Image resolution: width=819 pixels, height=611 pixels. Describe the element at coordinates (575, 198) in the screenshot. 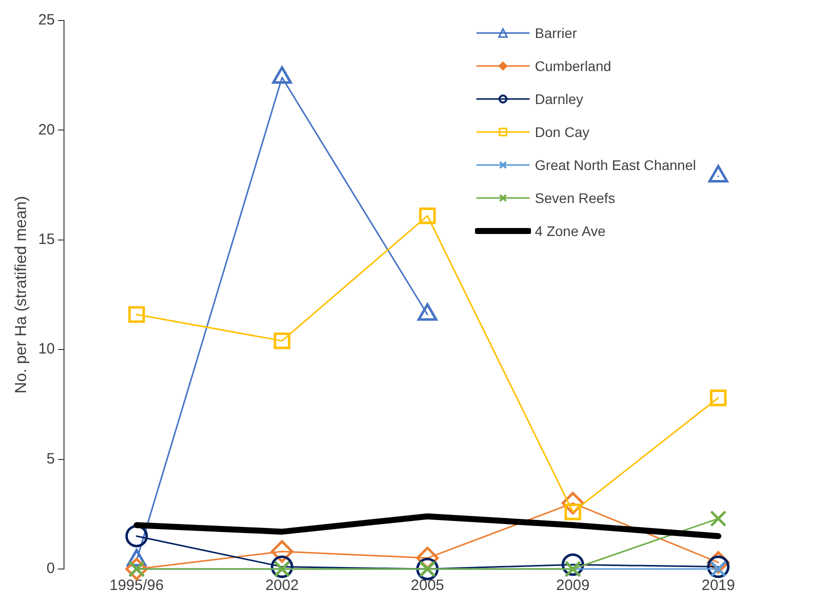

I see `legend-label: Seven Reefs` at that location.